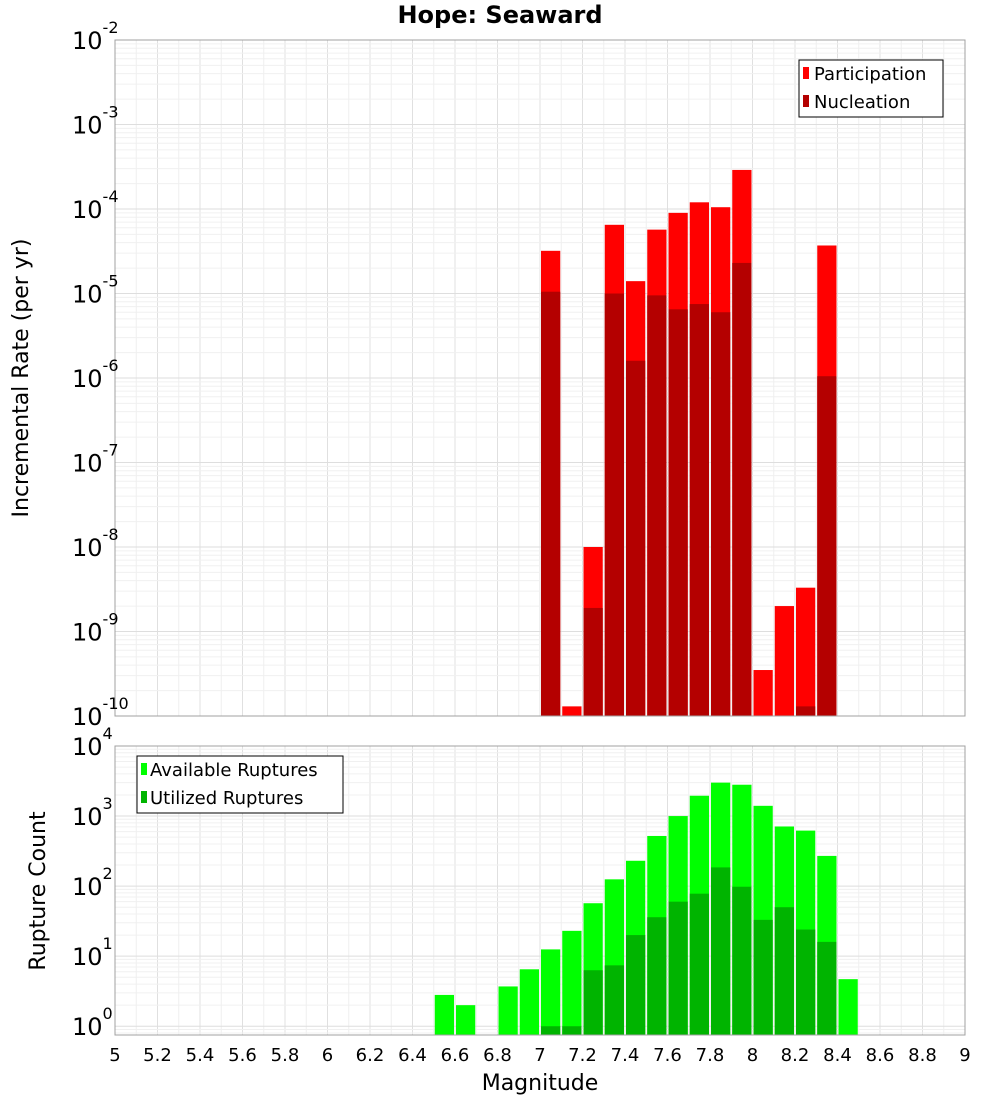 The image size is (1000, 1100). I want to click on x-tick-label: 6.8, so click(497, 1055).